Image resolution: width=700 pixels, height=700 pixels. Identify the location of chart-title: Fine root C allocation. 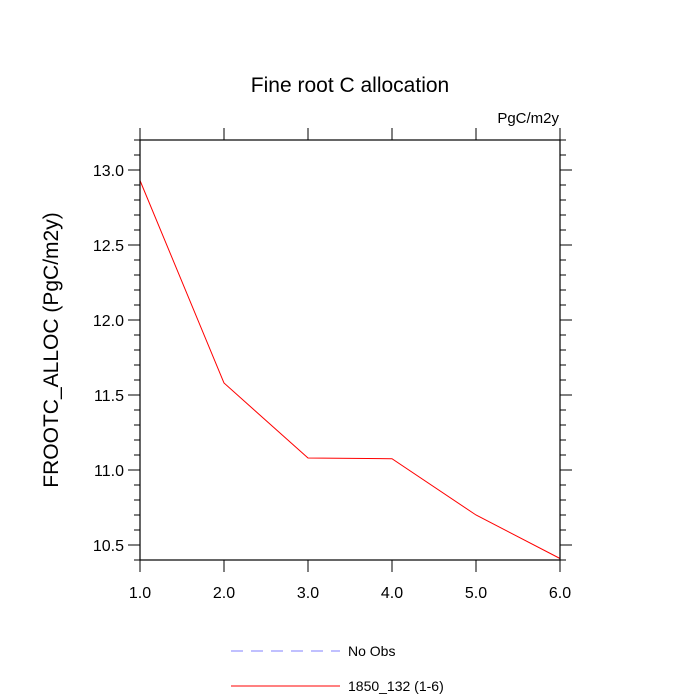
(350, 85).